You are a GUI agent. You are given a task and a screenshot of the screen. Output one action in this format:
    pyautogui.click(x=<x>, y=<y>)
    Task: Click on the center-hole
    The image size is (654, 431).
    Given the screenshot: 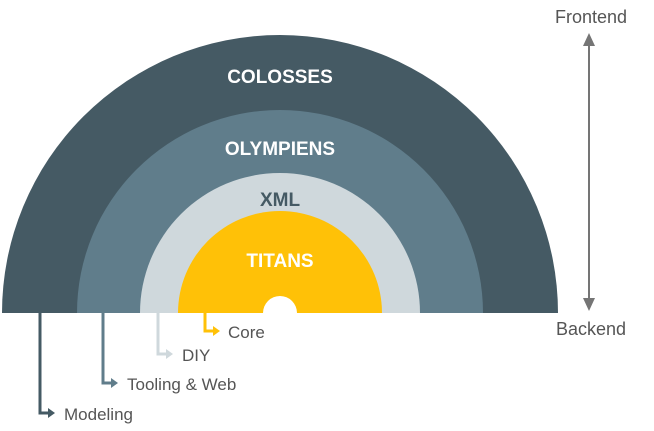 What is the action you would take?
    pyautogui.click(x=280, y=304)
    